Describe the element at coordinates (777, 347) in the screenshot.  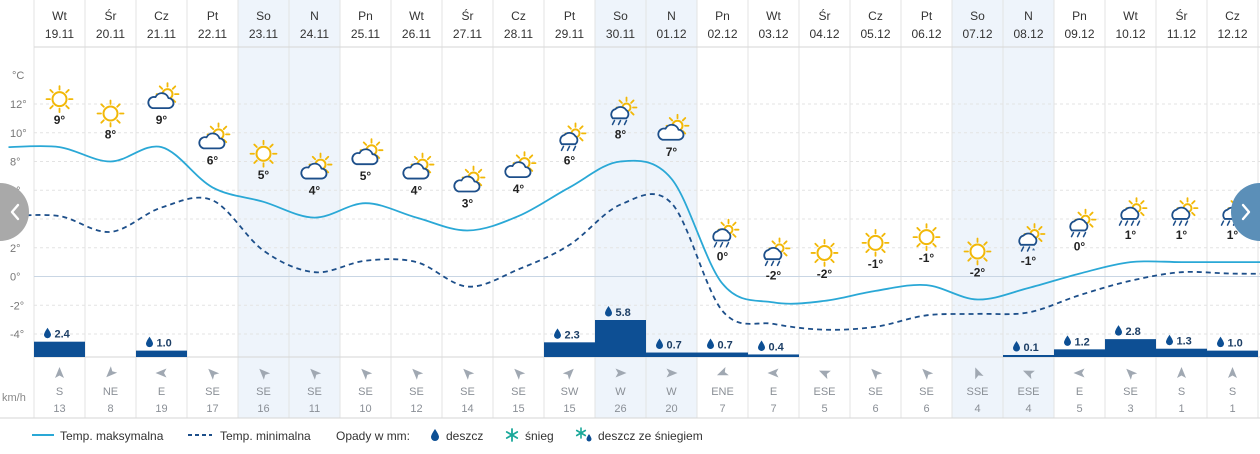
I see `precipitation-label: 0.4` at that location.